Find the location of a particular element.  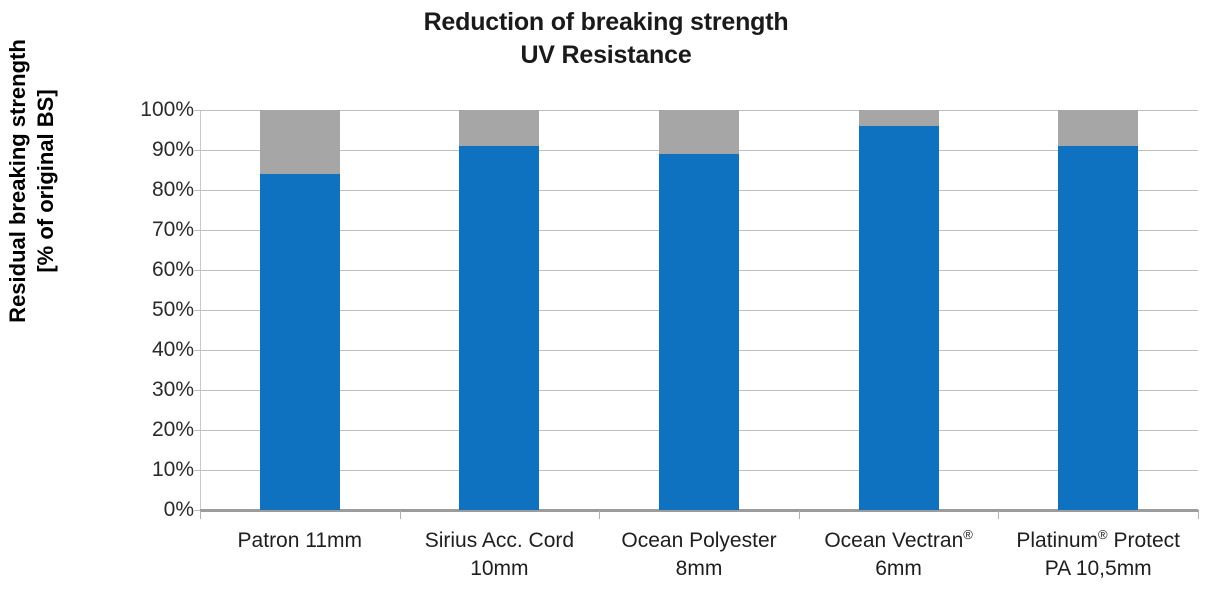

gridline is located at coordinates (699, 510).